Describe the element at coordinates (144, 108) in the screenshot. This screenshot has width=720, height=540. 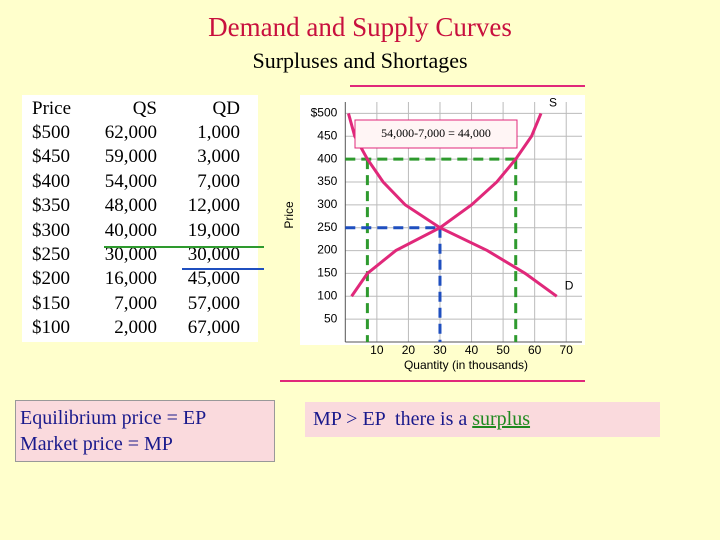
I see `table-header: QS` at that location.